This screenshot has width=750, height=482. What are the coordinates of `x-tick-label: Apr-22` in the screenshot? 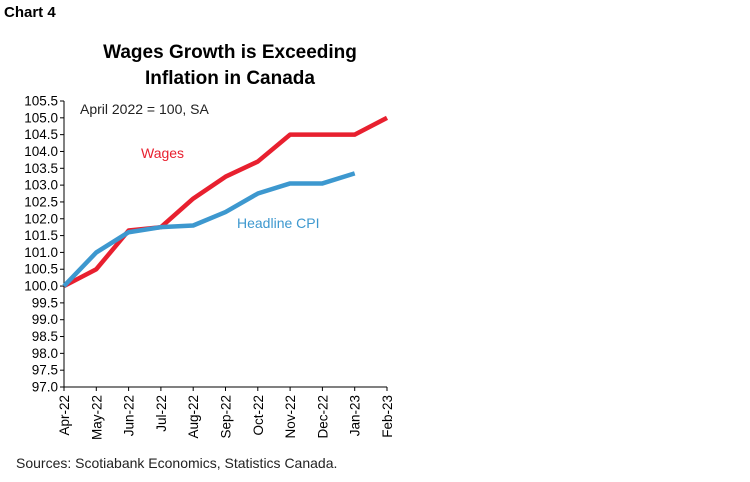 It's located at (64, 415).